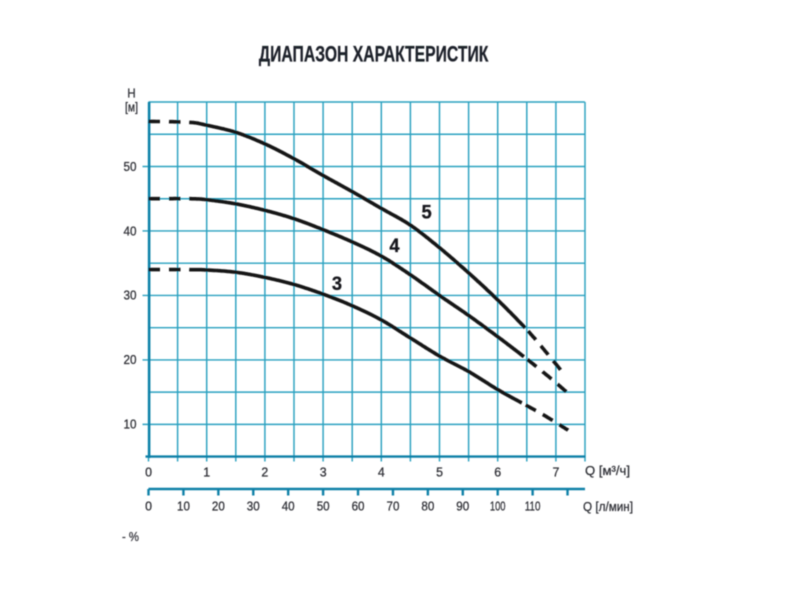 The image size is (800, 600). What do you see at coordinates (497, 472) in the screenshot?
I see `svg-text: 6` at bounding box center [497, 472].